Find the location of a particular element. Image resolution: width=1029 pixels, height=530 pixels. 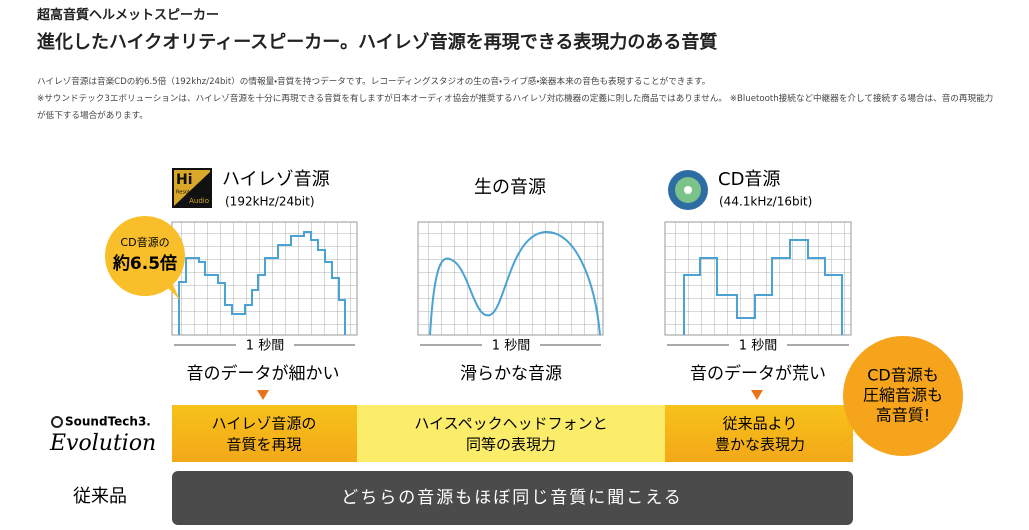

brand-icon is located at coordinates (57, 422).